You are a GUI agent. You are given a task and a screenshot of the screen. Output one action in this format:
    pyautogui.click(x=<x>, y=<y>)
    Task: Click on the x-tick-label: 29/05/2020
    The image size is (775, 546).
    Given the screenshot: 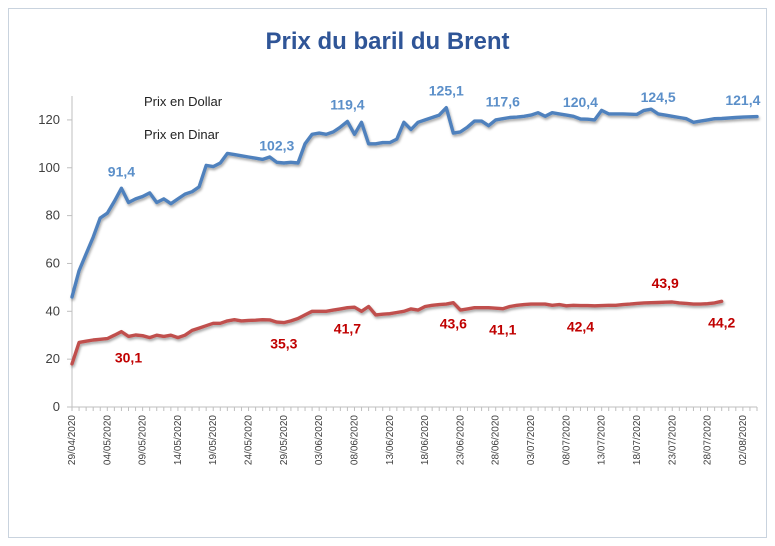 What is the action you would take?
    pyautogui.click(x=284, y=440)
    